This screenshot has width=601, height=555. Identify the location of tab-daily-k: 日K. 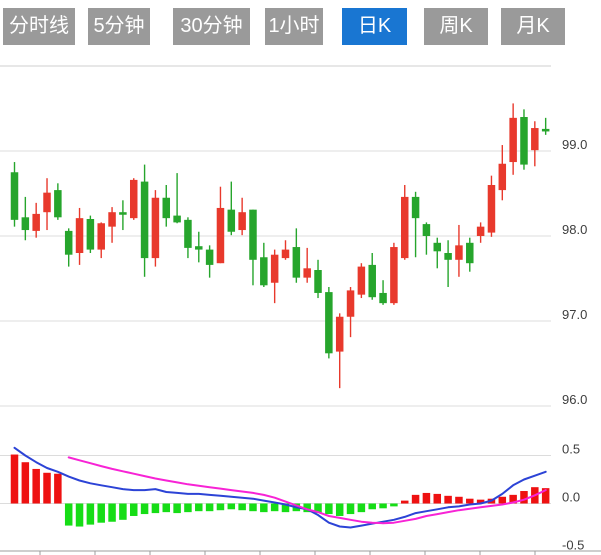
(374, 26).